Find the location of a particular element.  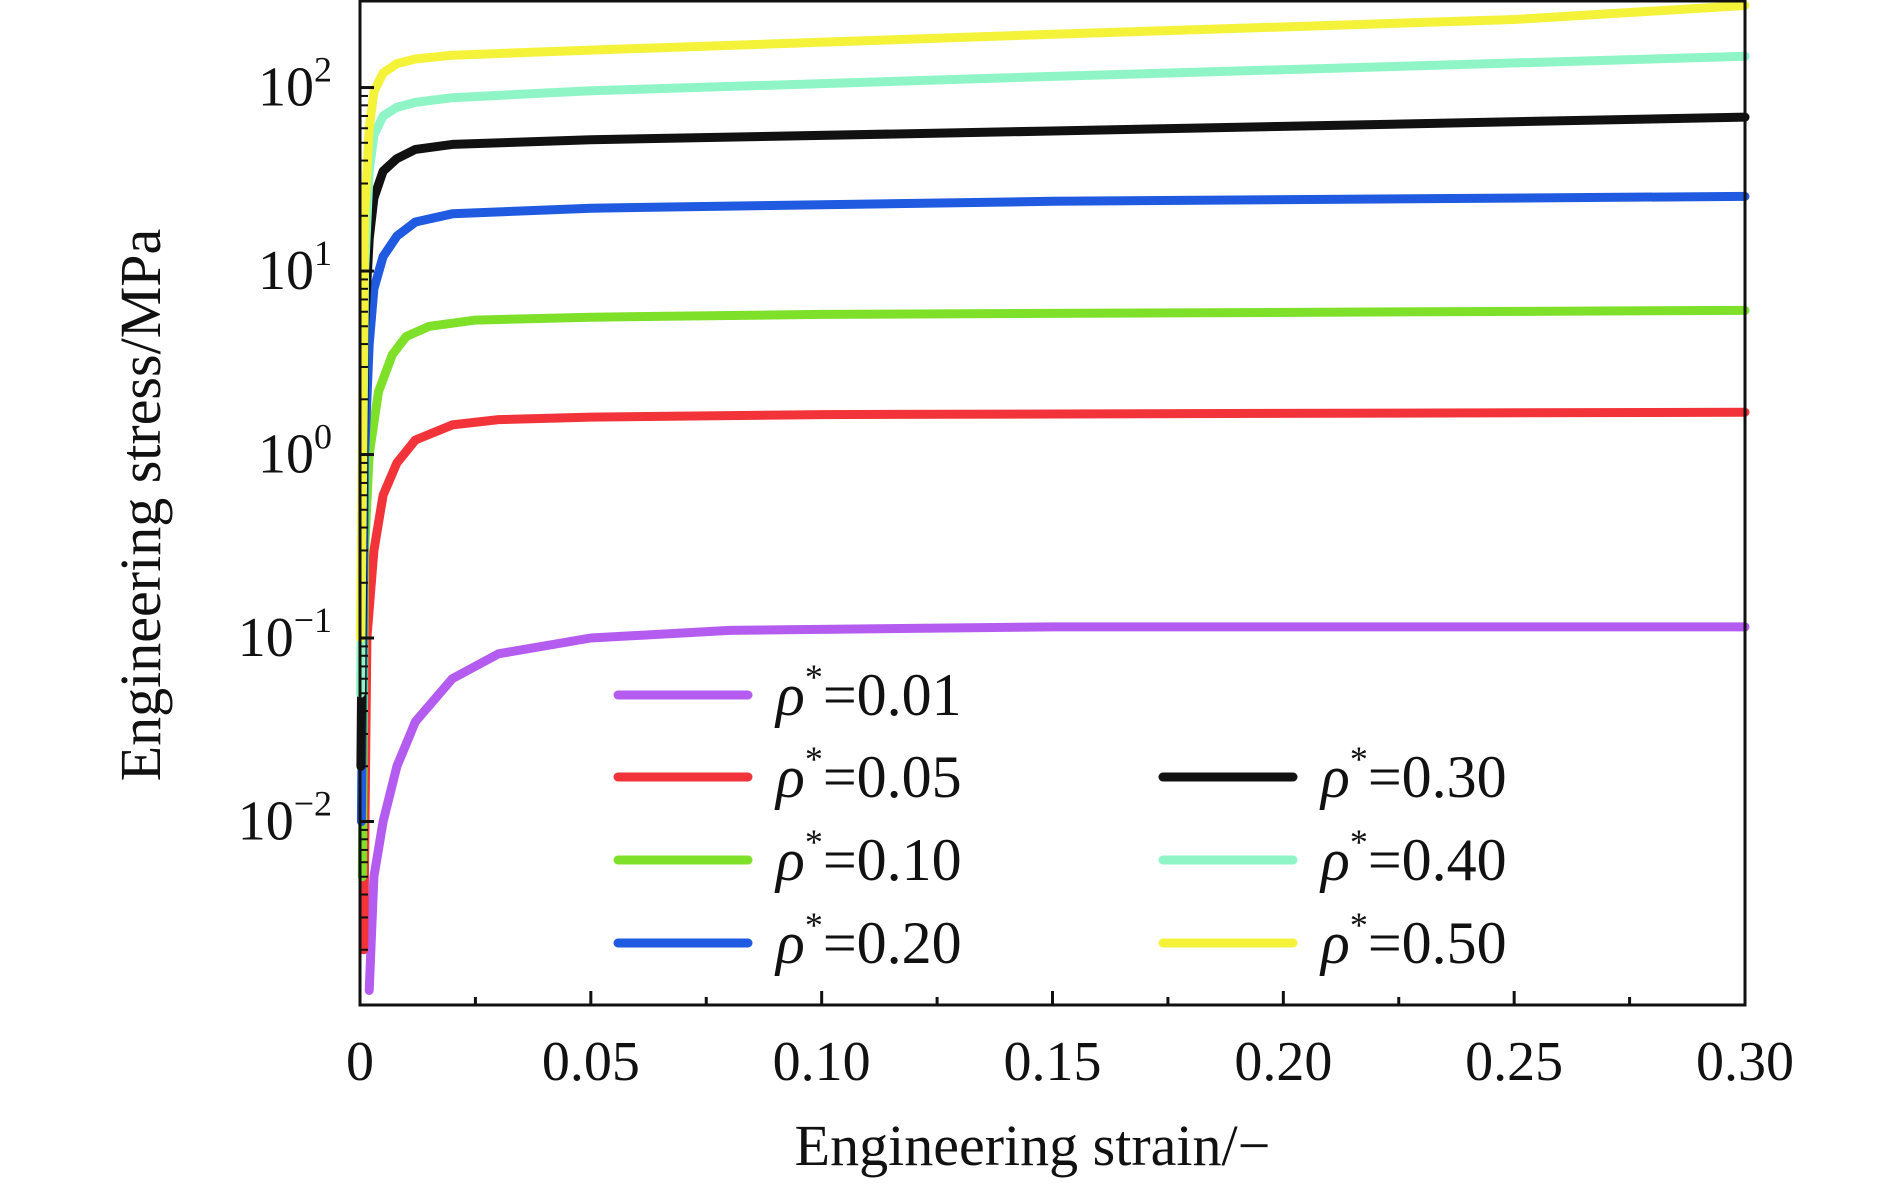

y-tick-label: 10⁰ is located at coordinates (295, 451).